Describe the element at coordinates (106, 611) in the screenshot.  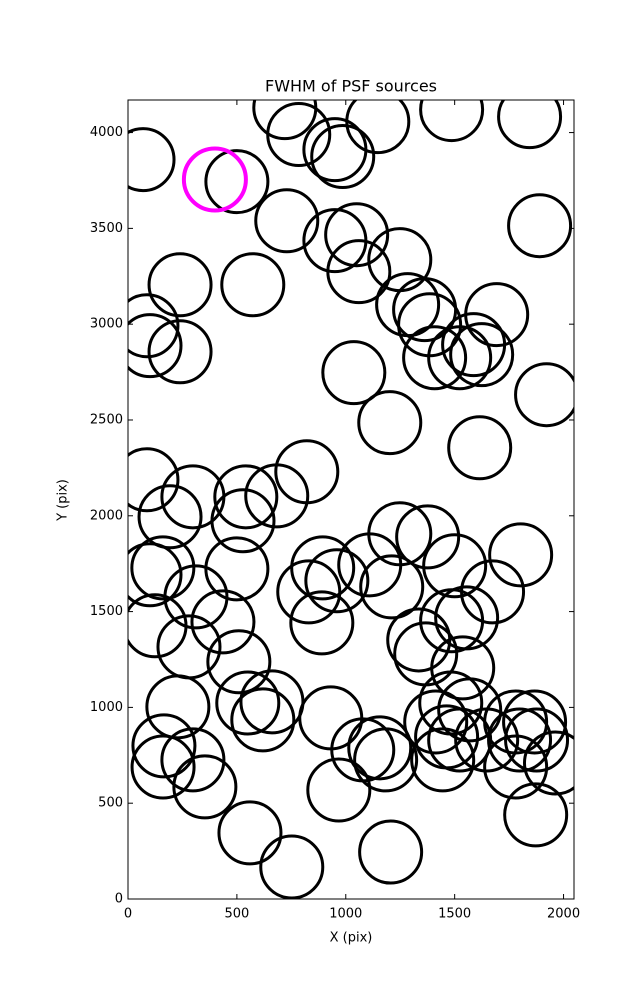
I see `y-tick-label: 1500` at that location.